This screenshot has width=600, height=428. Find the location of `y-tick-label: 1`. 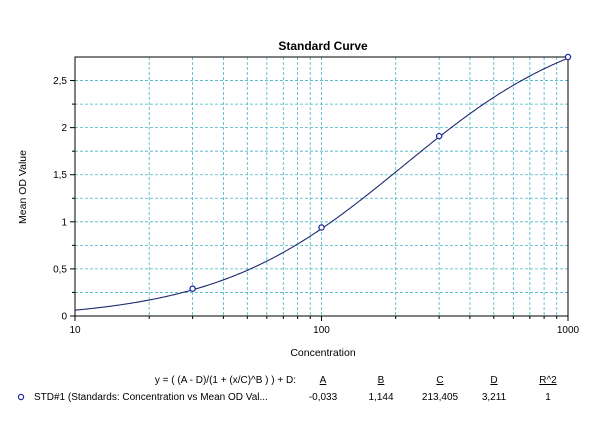

y-tick-label: 1 is located at coordinates (64, 222).